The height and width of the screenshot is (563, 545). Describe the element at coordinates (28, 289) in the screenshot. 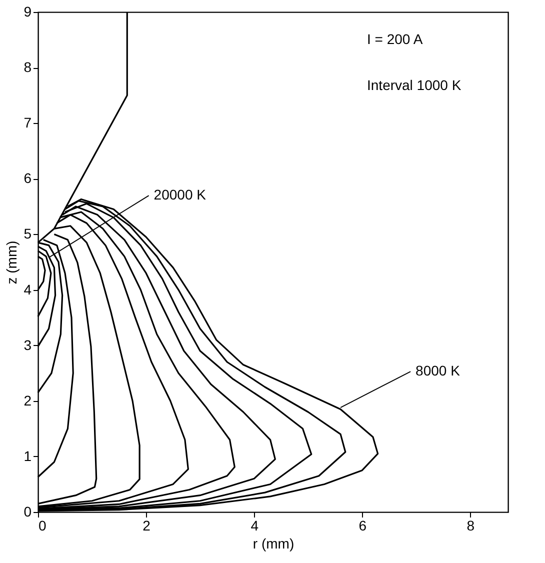

I see `y-tick-label: 4` at that location.